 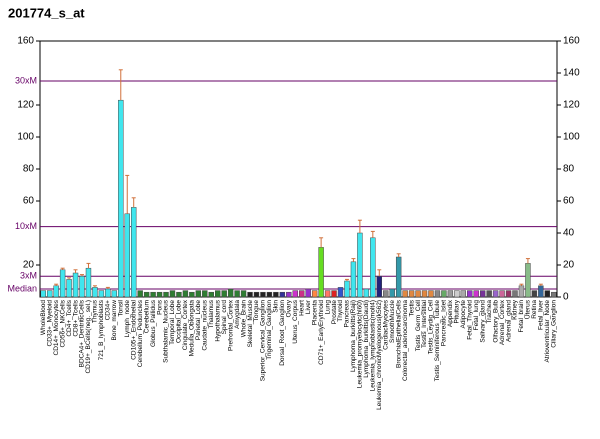 What do you see at coordinates (114, 320) in the screenshot?
I see `x-tick-label: Bone_marrow` at bounding box center [114, 320].